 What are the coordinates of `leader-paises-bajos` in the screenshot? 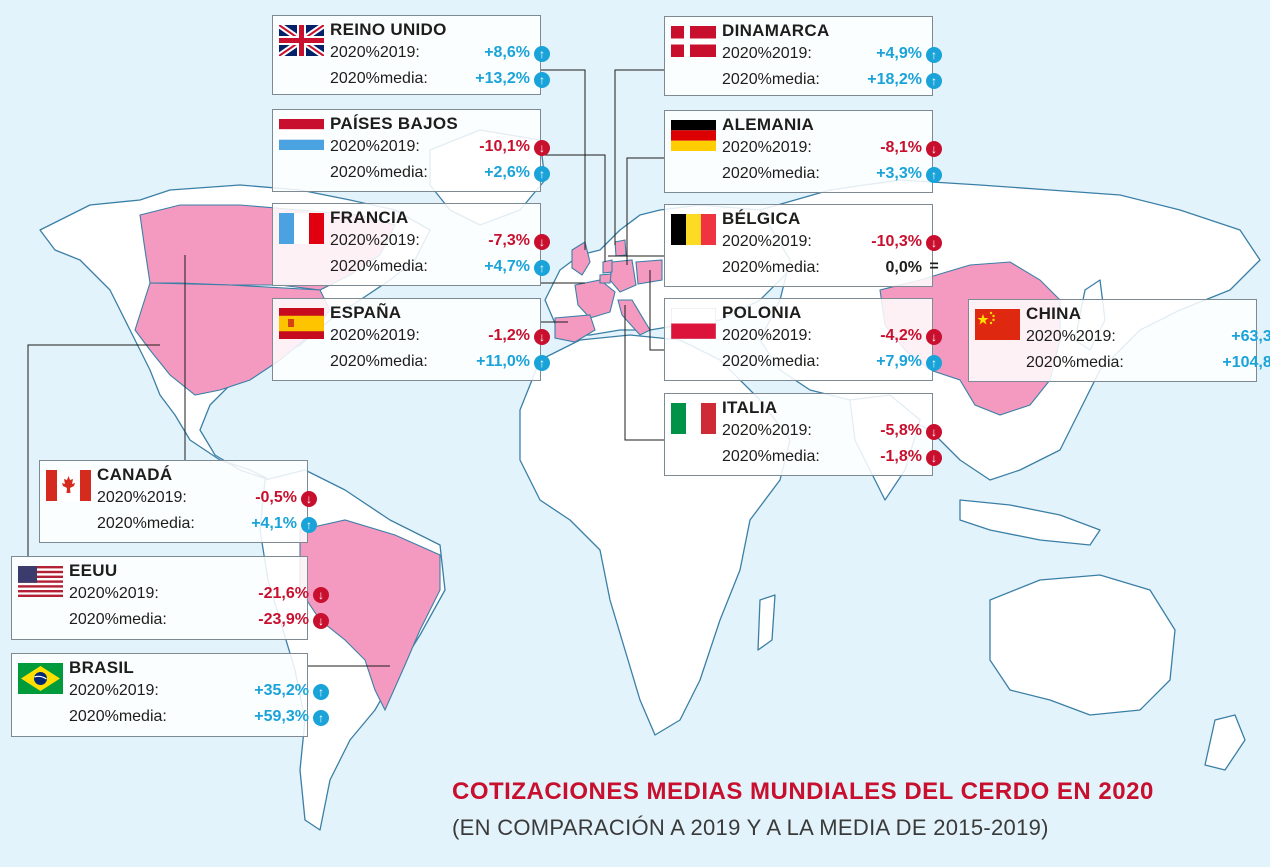 It's located at (573, 208).